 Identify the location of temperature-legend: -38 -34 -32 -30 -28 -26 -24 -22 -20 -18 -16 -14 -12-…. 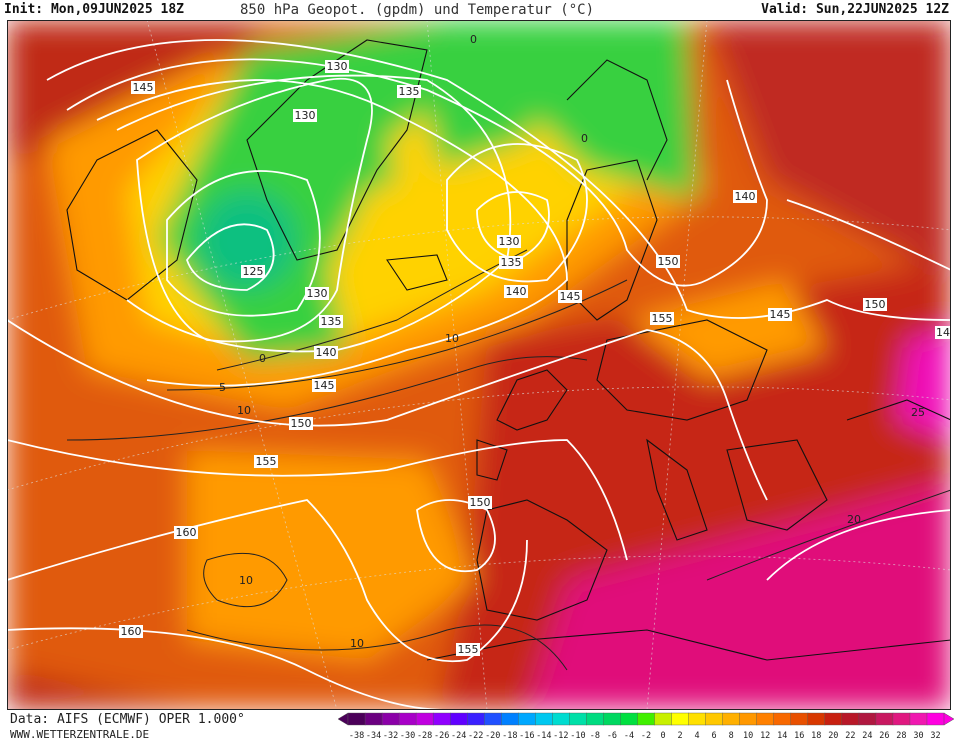
(646, 726).